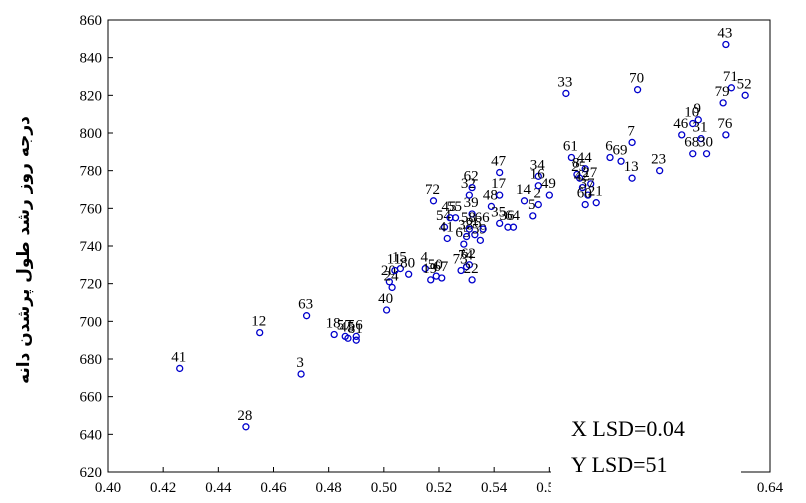 This screenshot has width=806, height=503. I want to click on y-tick-label: 840, so click(91, 59).